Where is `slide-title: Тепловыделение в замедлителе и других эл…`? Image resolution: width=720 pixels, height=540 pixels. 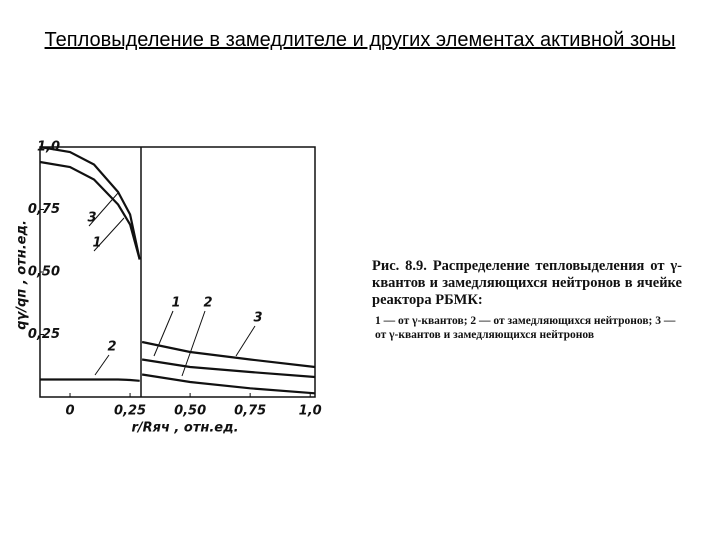
slide-title: Тепловыделение в замедлителе и других эл… is located at coordinates (360, 40).